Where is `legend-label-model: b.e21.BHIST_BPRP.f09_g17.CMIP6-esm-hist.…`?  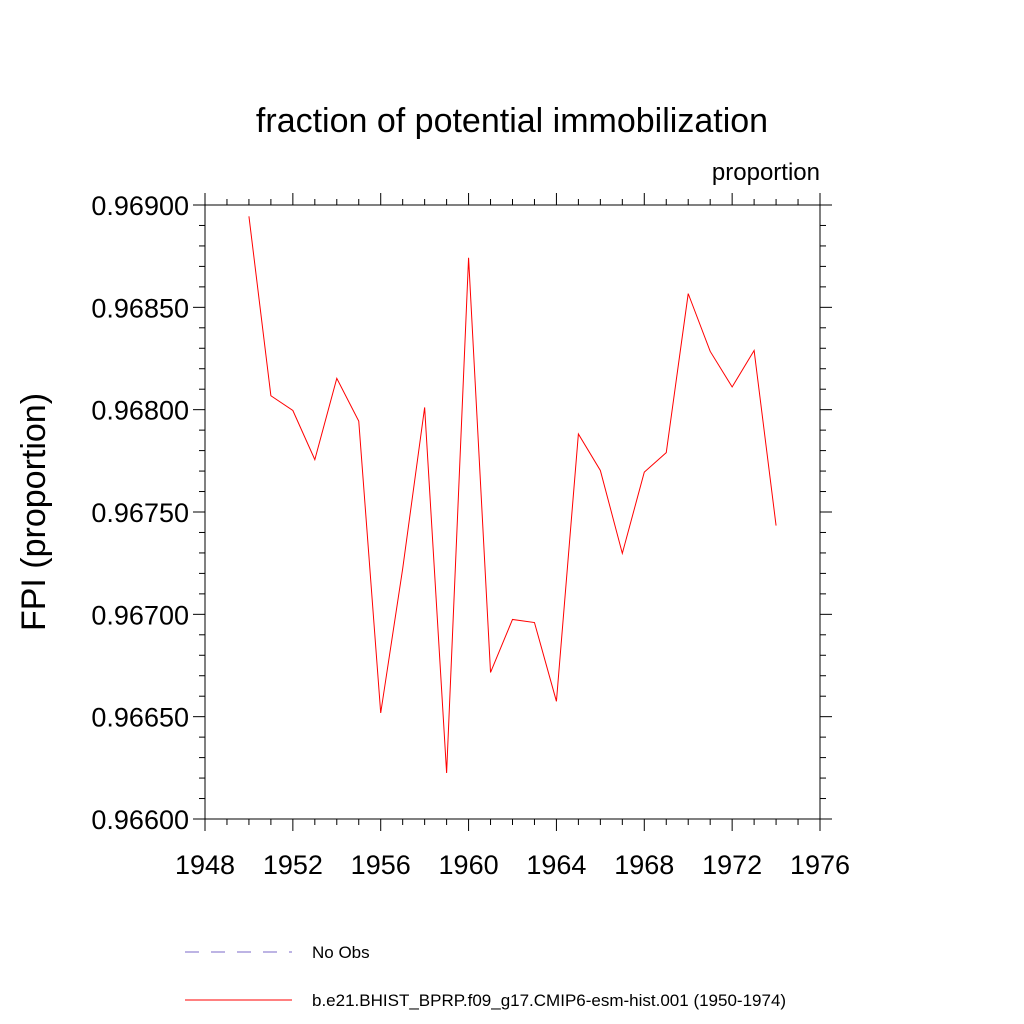 legend-label-model: b.e21.BHIST_BPRP.f09_g17.CMIP6-esm-hist.… is located at coordinates (549, 1000).